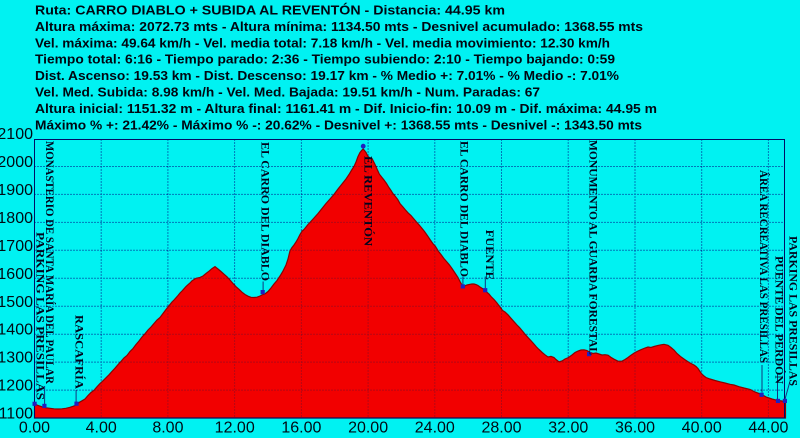 The height and width of the screenshot is (443, 800). I want to click on svg-text: 8.00, so click(167, 428).